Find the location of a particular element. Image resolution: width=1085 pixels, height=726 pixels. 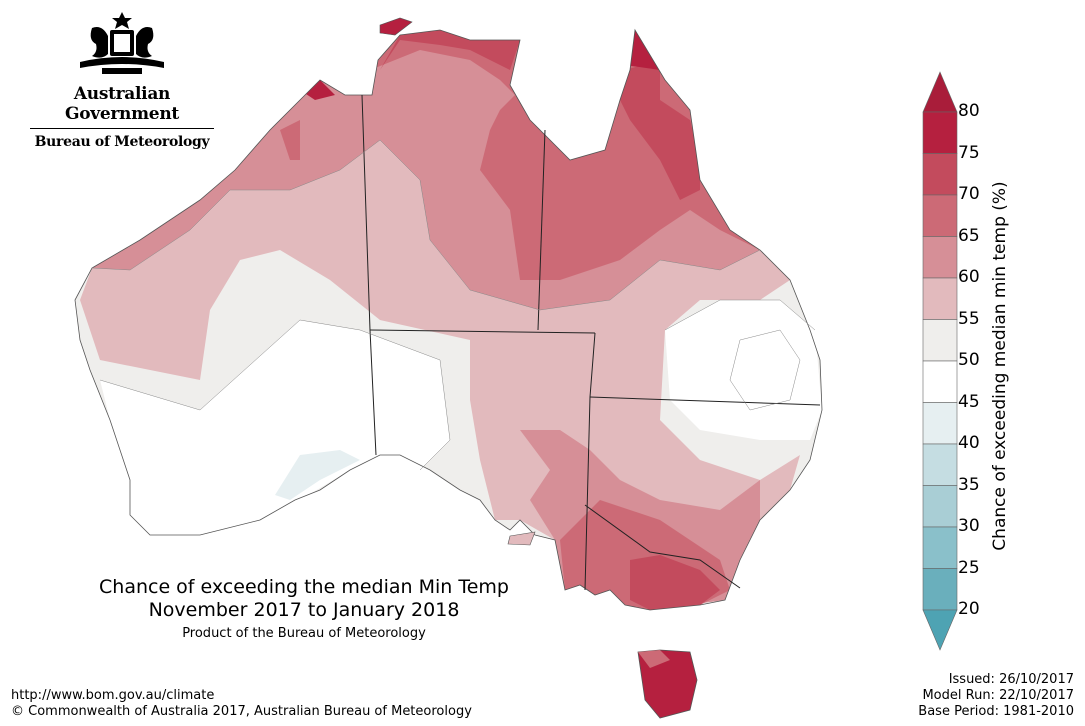

title-line-1: Chance of exceeding the median Min Temp is located at coordinates (304, 587).